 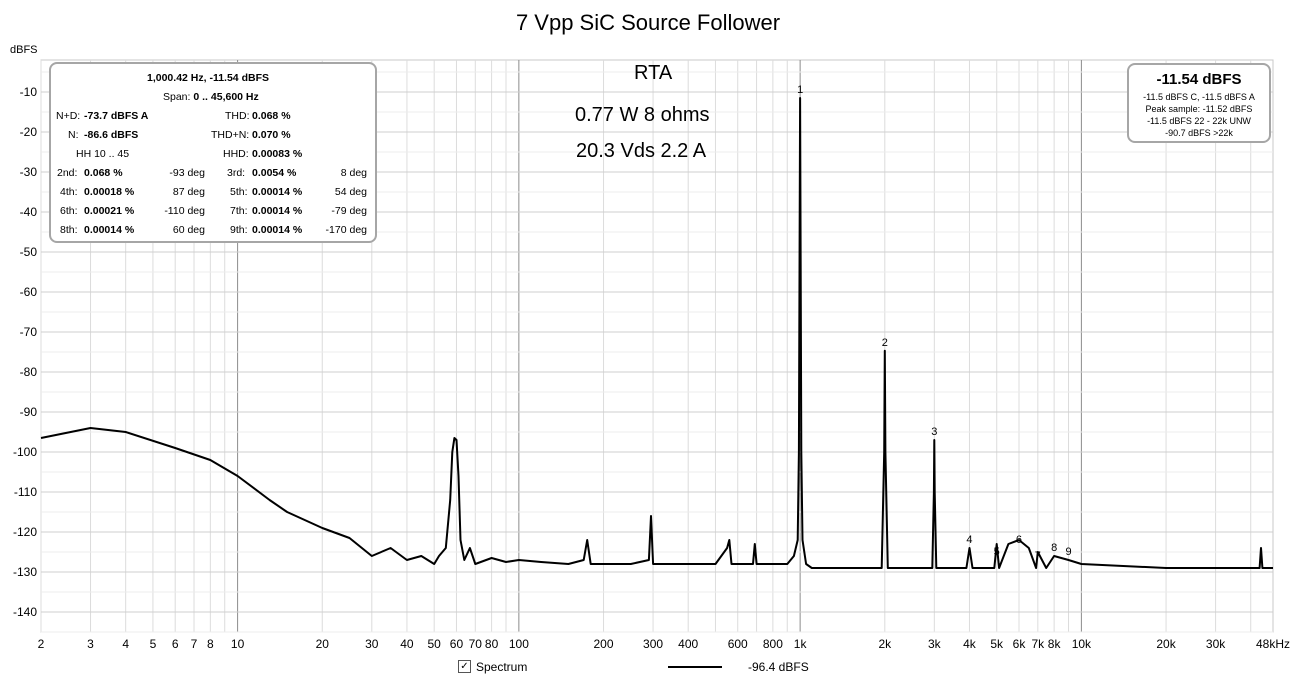 I want to click on x-tick-label: 10, so click(x=238, y=644).